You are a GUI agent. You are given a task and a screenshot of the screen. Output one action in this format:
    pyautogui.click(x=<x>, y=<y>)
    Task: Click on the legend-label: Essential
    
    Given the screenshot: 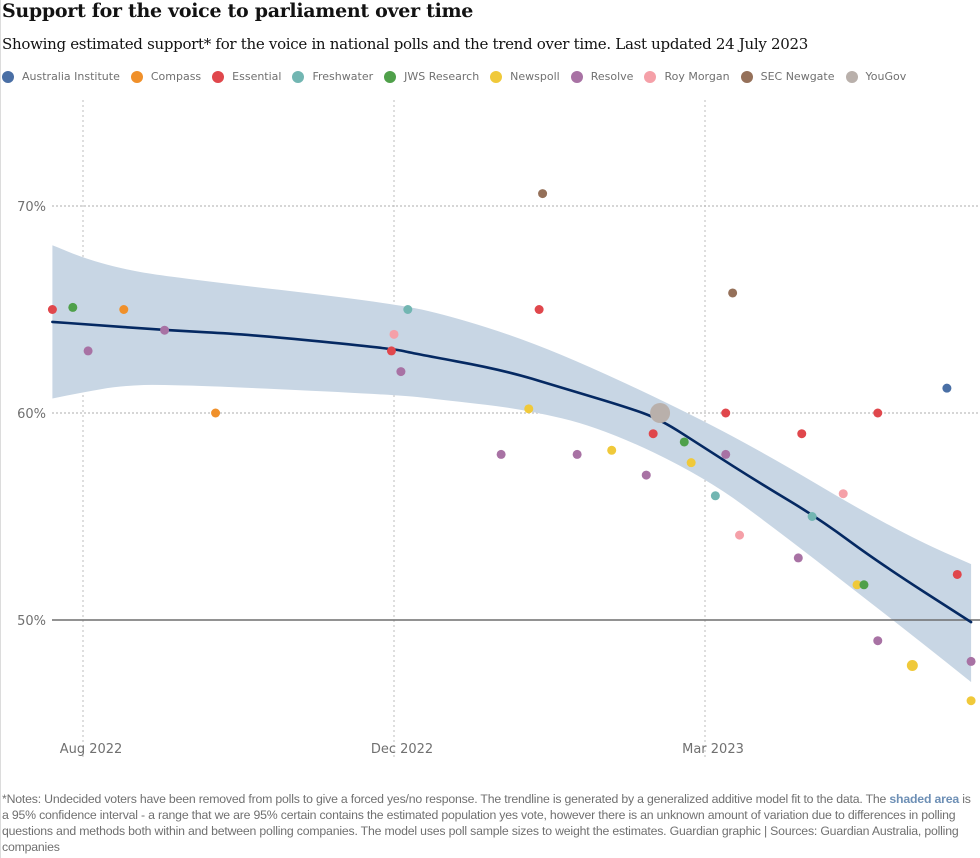 What is the action you would take?
    pyautogui.click(x=257, y=76)
    